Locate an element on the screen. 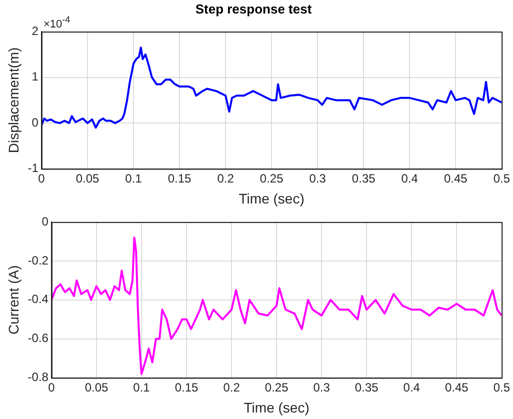 The image size is (513, 419). y-axis-title: Displacement(m) is located at coordinates (13, 100).